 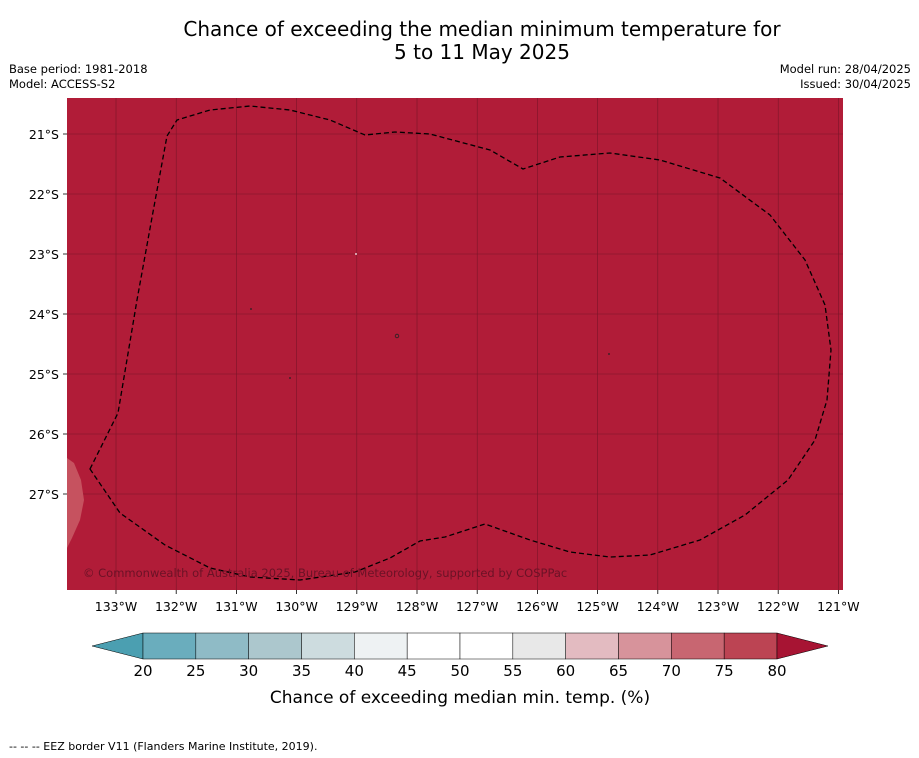 What do you see at coordinates (565, 671) in the screenshot?
I see `colorbar-tick-label: 60` at bounding box center [565, 671].